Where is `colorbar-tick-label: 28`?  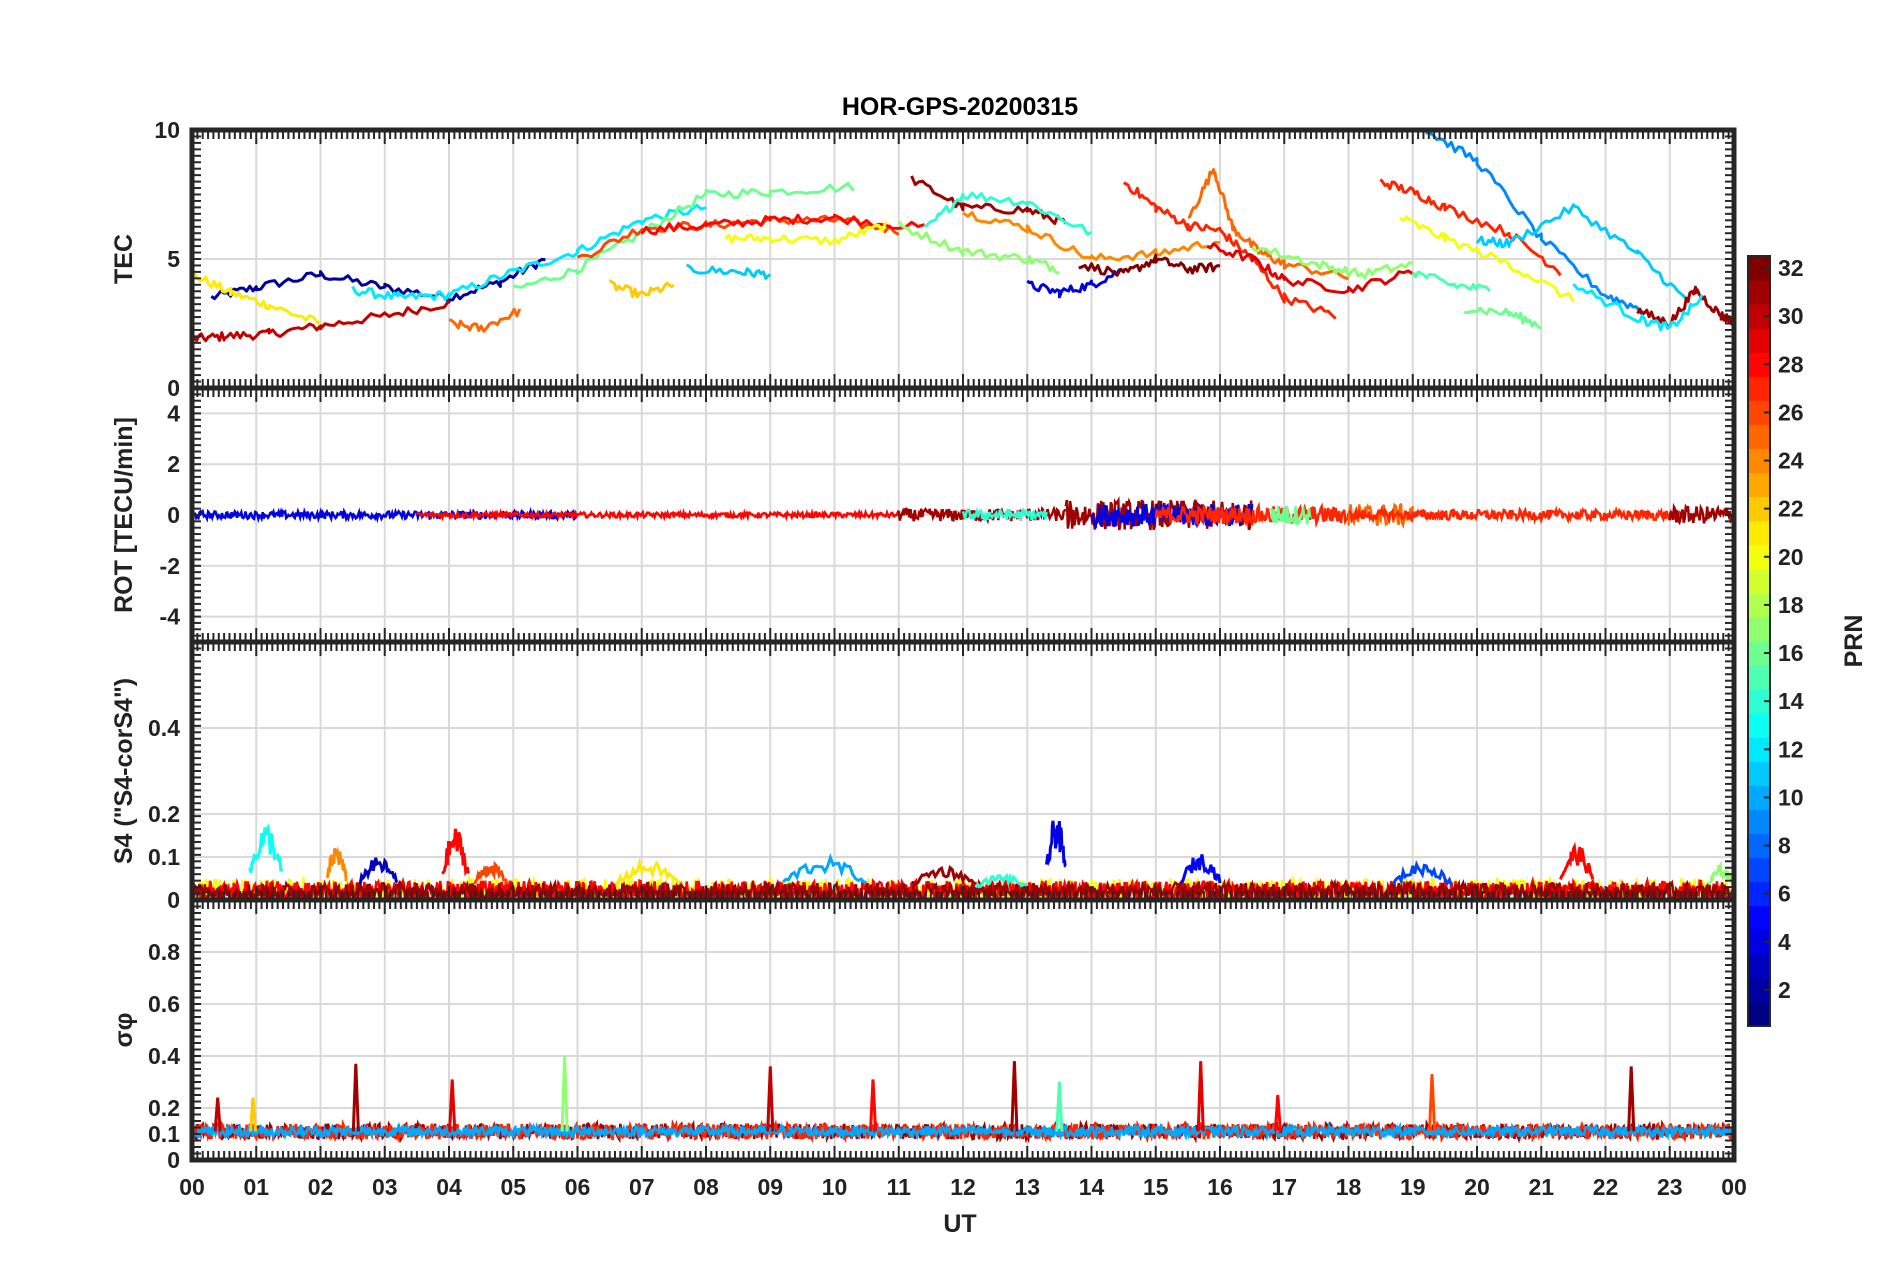 colorbar-tick-label: 28 is located at coordinates (1791, 364).